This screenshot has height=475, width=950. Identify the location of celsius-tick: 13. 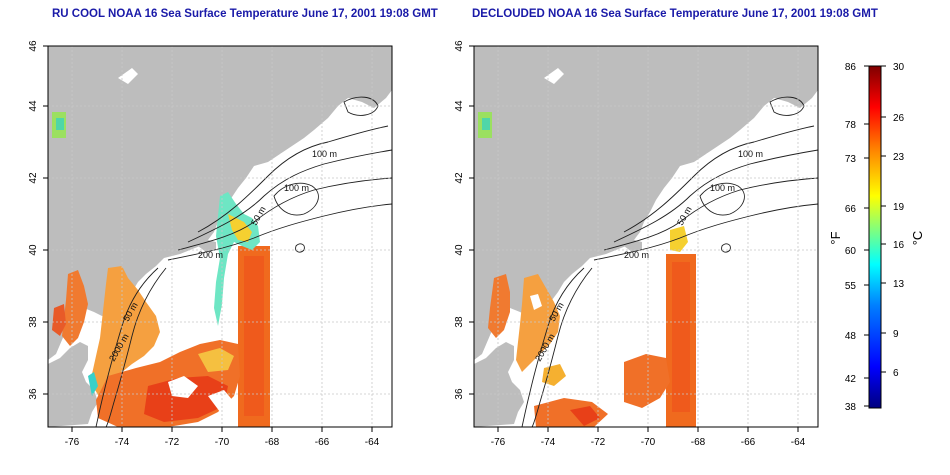
(899, 284).